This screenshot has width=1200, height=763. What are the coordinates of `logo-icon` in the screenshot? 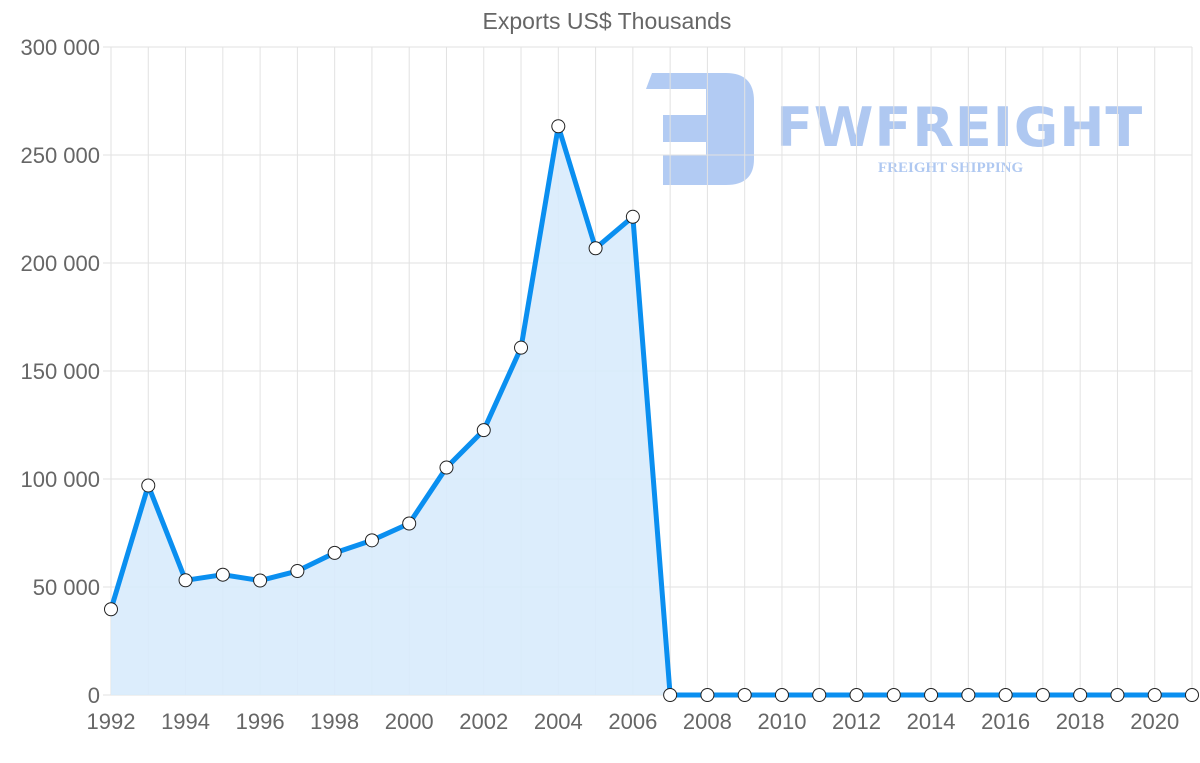 It's located at (700, 129).